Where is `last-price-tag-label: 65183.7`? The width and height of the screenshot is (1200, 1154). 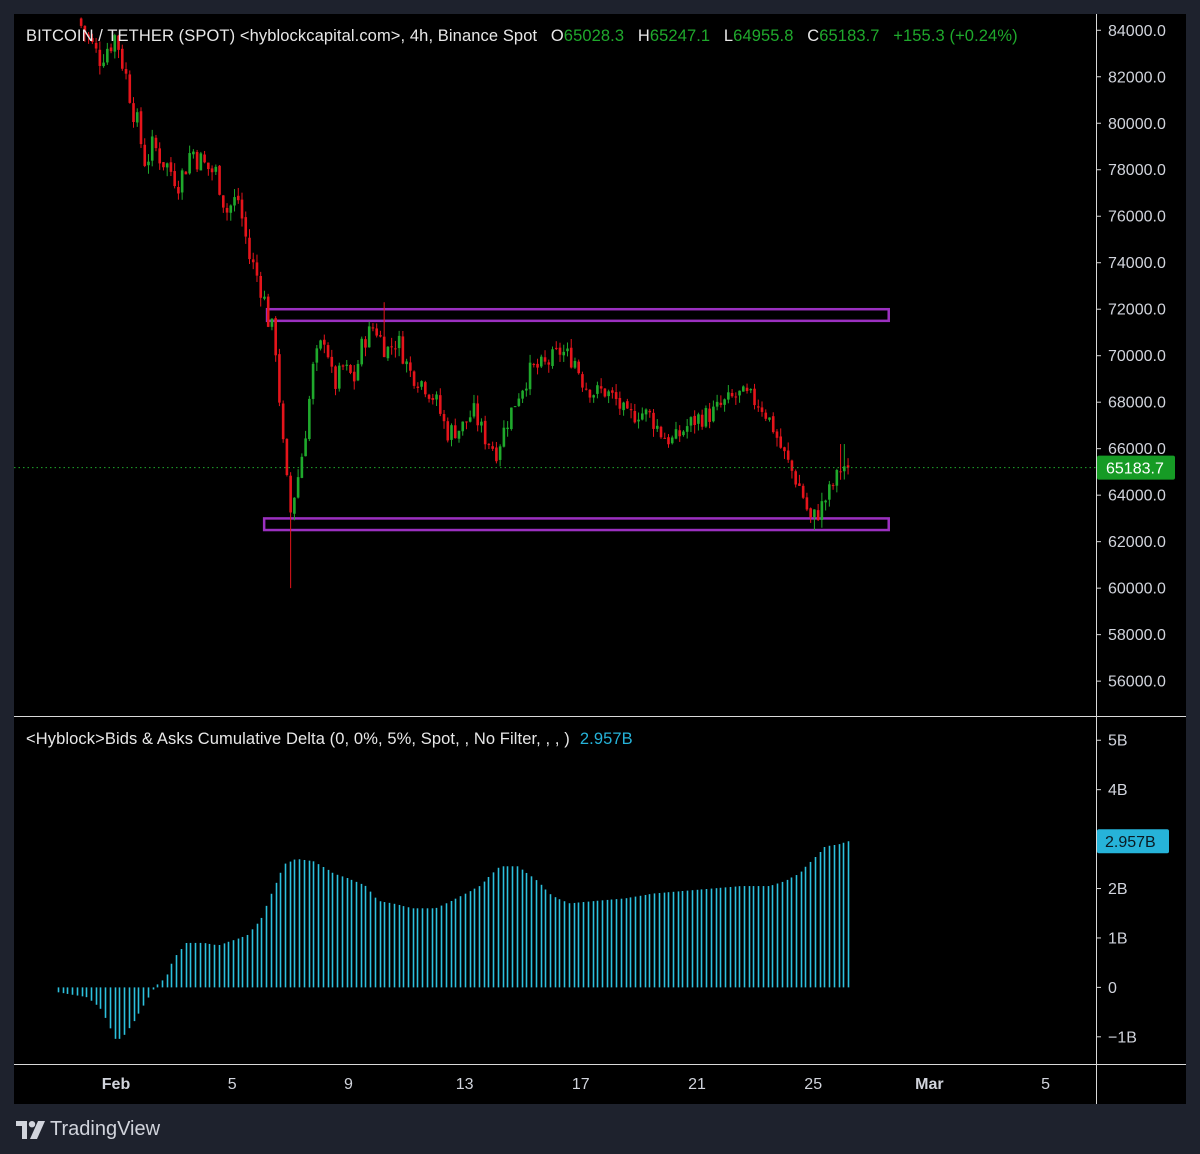 last-price-tag-label: 65183.7 is located at coordinates (1135, 469).